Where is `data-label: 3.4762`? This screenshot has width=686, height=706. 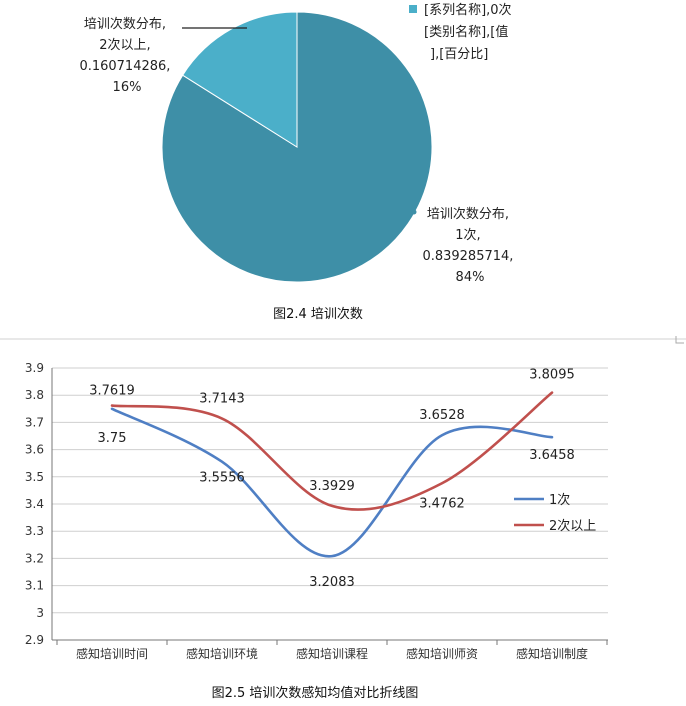
data-label: 3.4762 is located at coordinates (442, 503).